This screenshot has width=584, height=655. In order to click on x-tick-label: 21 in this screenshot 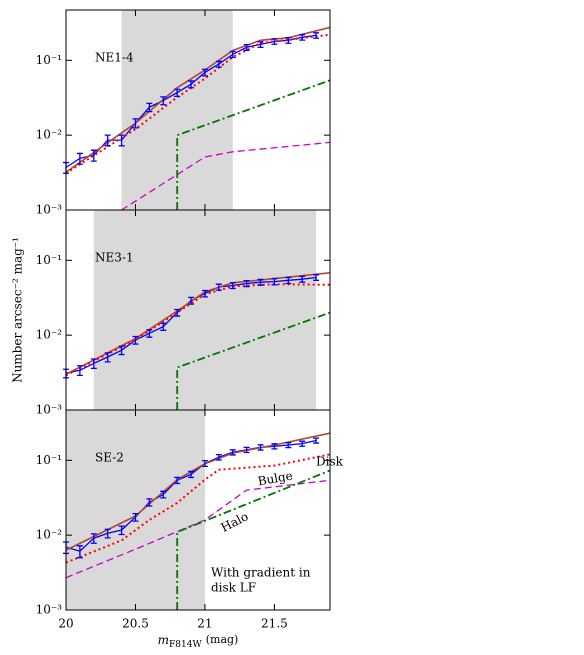, I will do `click(204, 624)`.